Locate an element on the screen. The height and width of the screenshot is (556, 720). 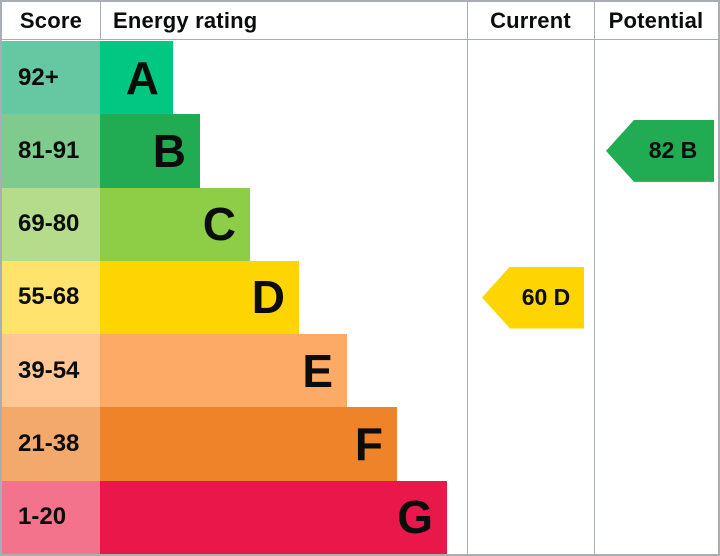
score-range-f: 21-38 is located at coordinates (51, 444).